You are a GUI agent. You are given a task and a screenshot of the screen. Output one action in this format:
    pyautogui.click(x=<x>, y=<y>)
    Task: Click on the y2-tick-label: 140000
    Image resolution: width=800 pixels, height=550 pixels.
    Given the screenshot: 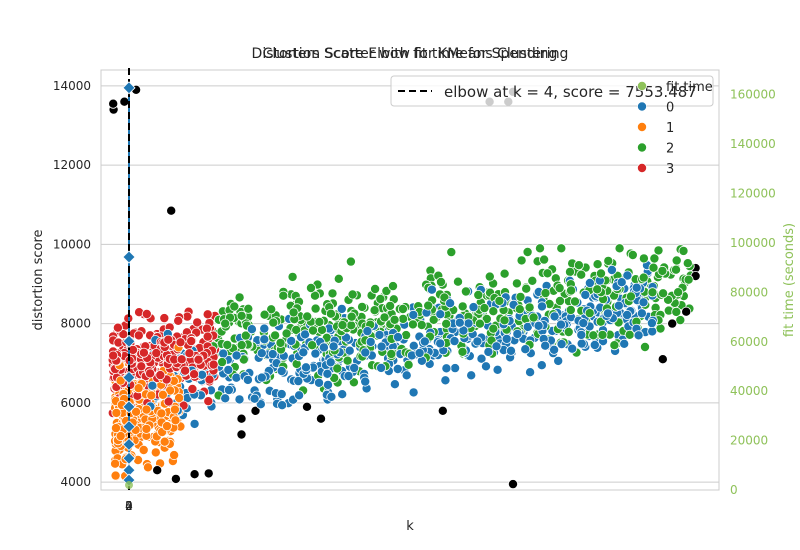 What is the action you would take?
    pyautogui.click(x=753, y=144)
    